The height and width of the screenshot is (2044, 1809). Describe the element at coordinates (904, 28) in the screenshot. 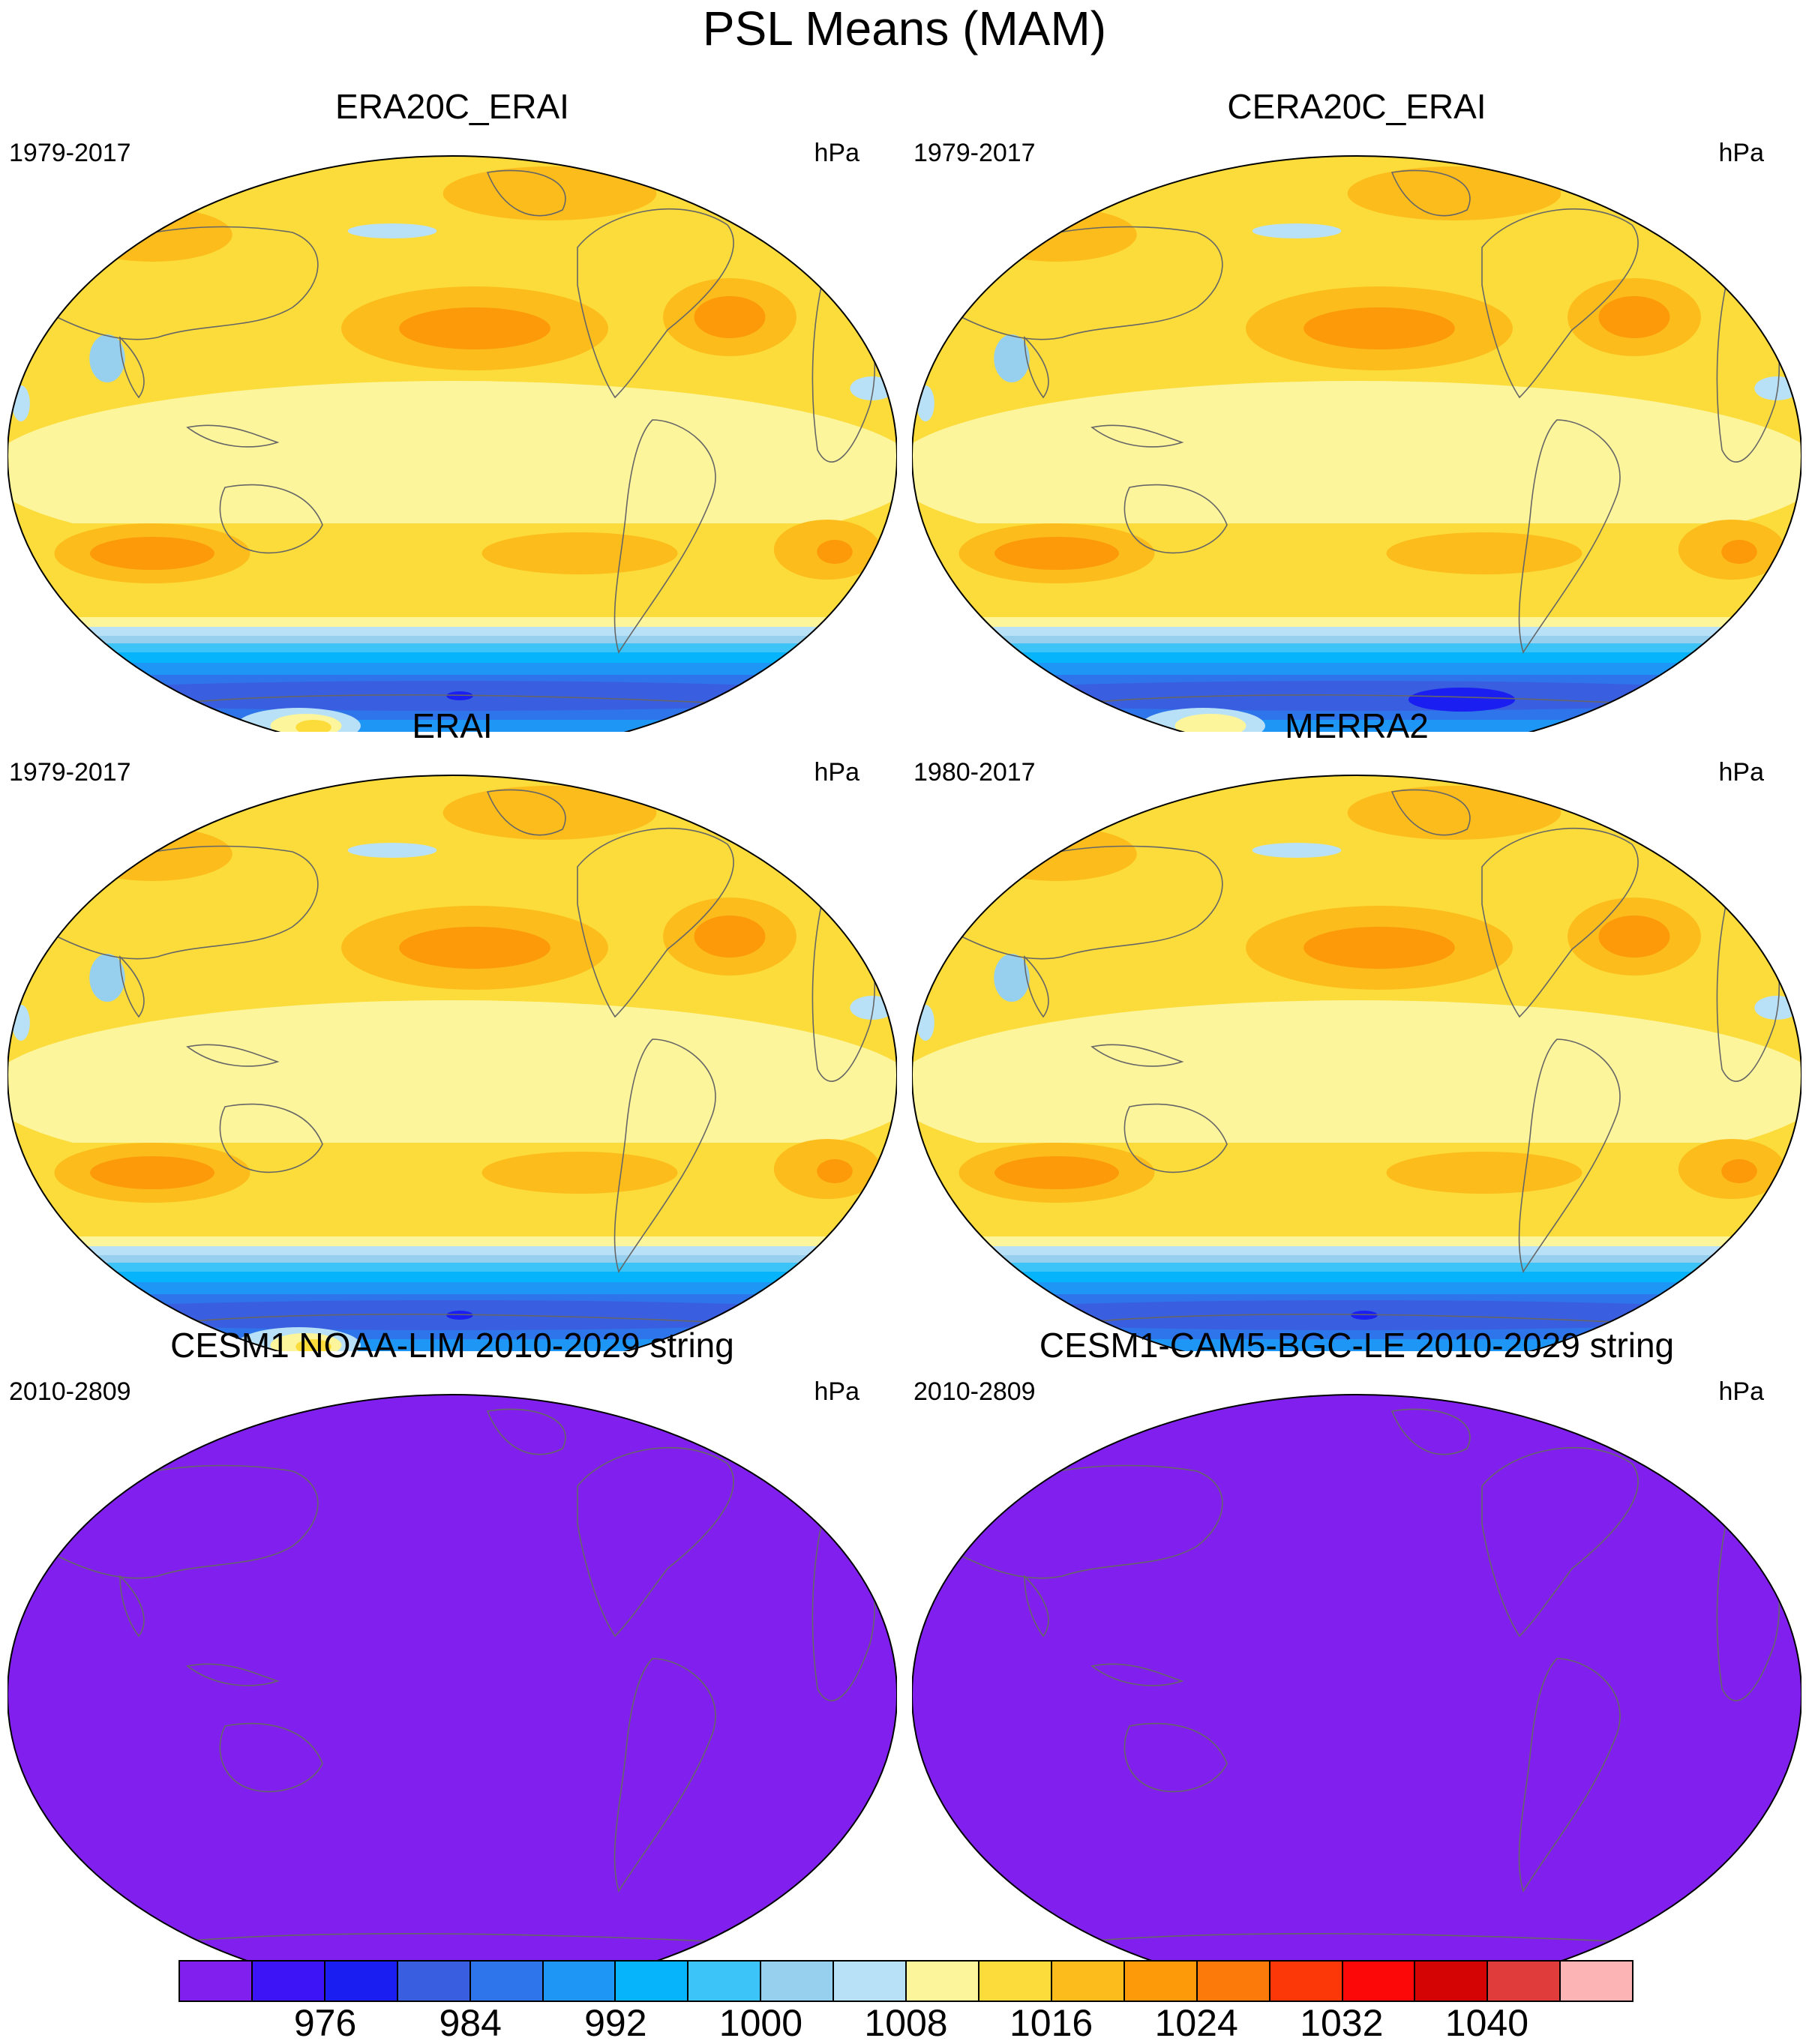

I see `page-title: PSL Means (MAM)` at that location.